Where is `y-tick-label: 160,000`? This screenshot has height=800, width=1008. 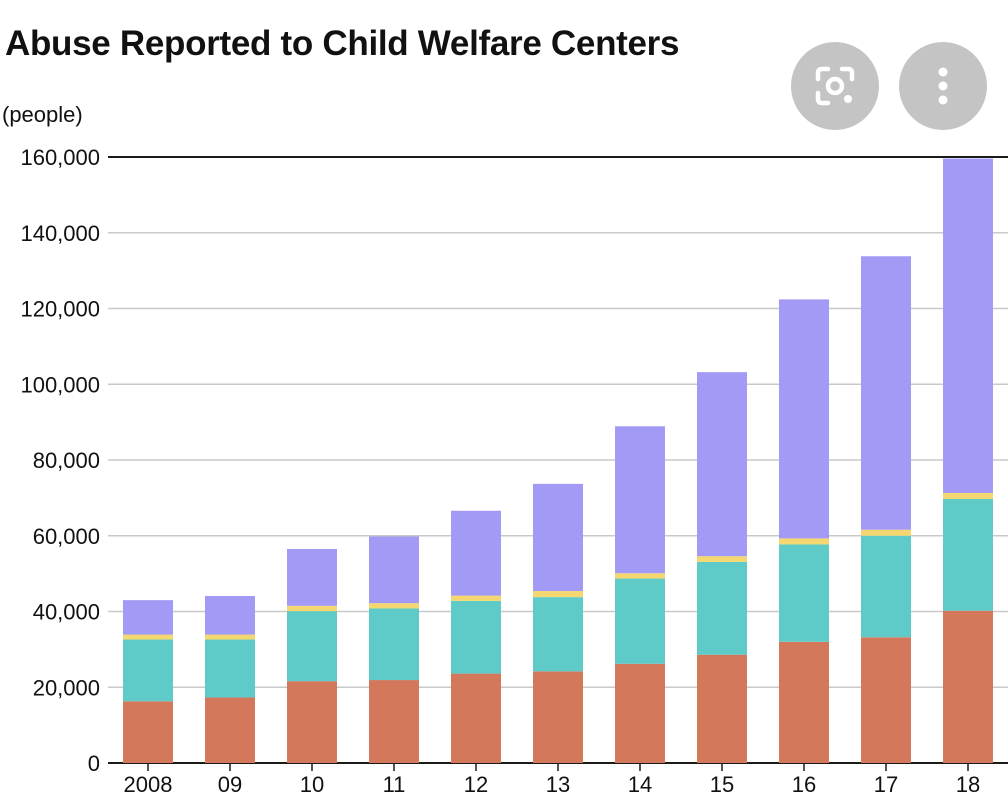 y-tick-label: 160,000 is located at coordinates (60, 157).